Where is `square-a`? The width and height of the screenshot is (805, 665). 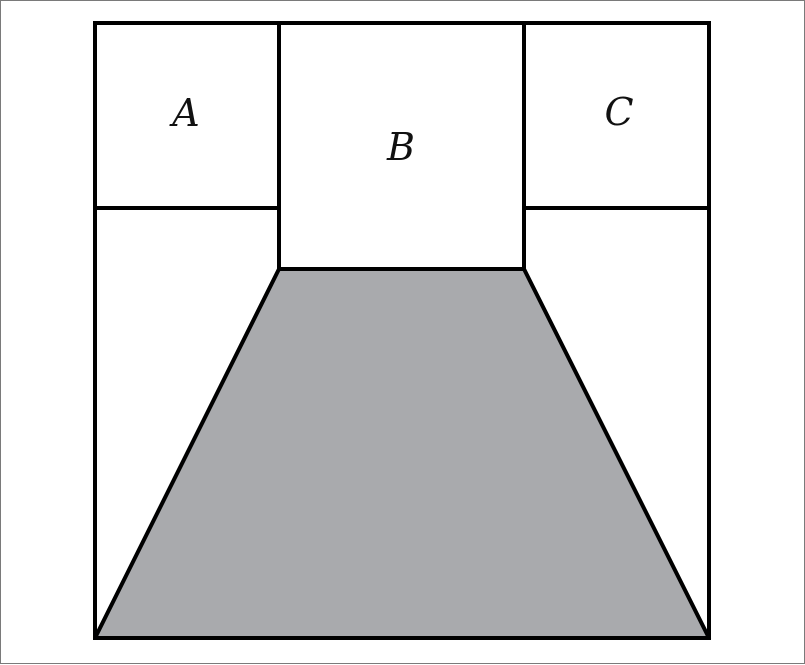
square-a is located at coordinates (187, 115).